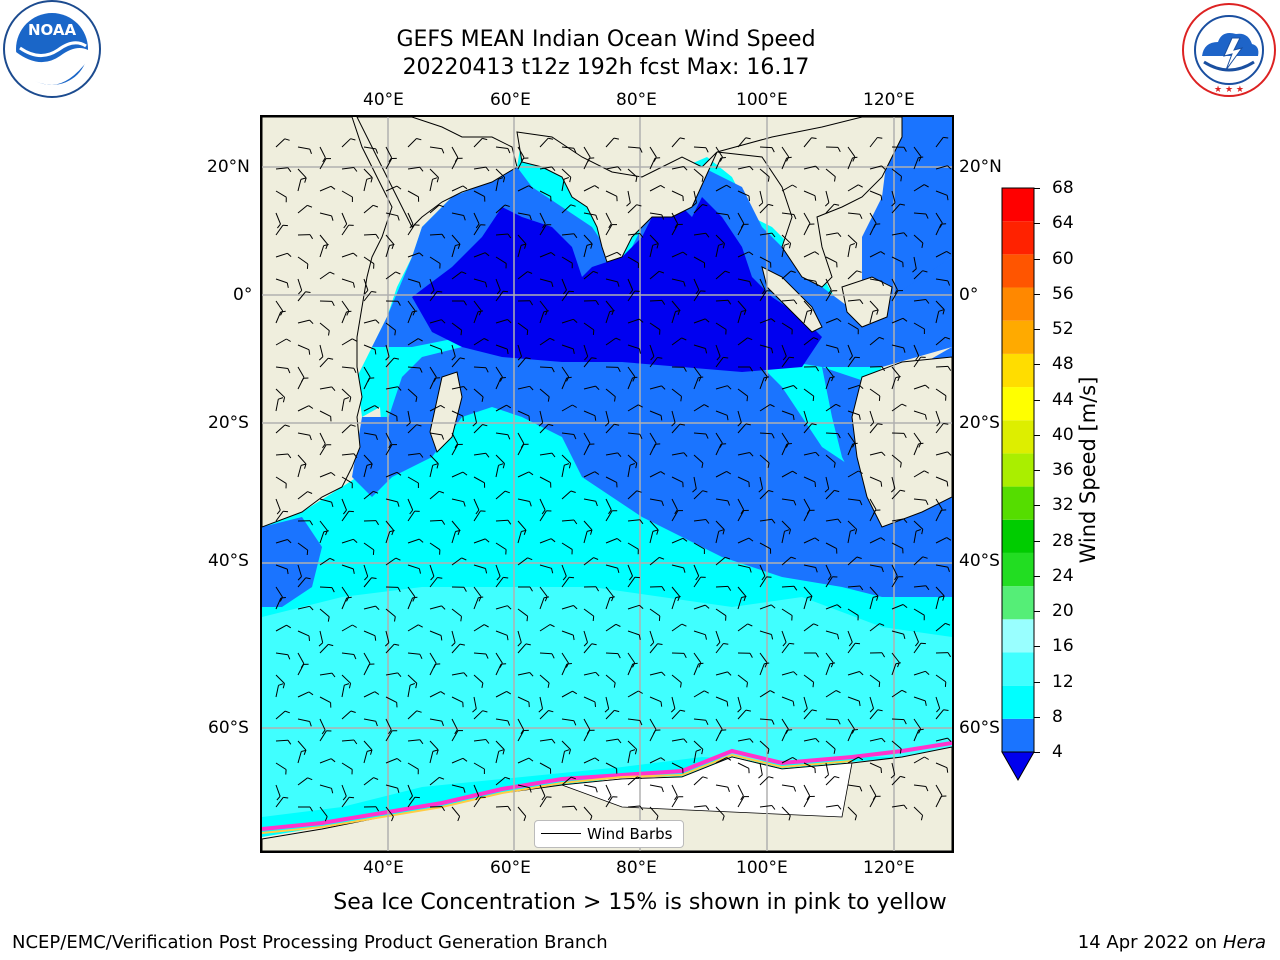 The image size is (1280, 960). What do you see at coordinates (1018, 766) in the screenshot?
I see `colorbar-extend-triangle` at bounding box center [1018, 766].